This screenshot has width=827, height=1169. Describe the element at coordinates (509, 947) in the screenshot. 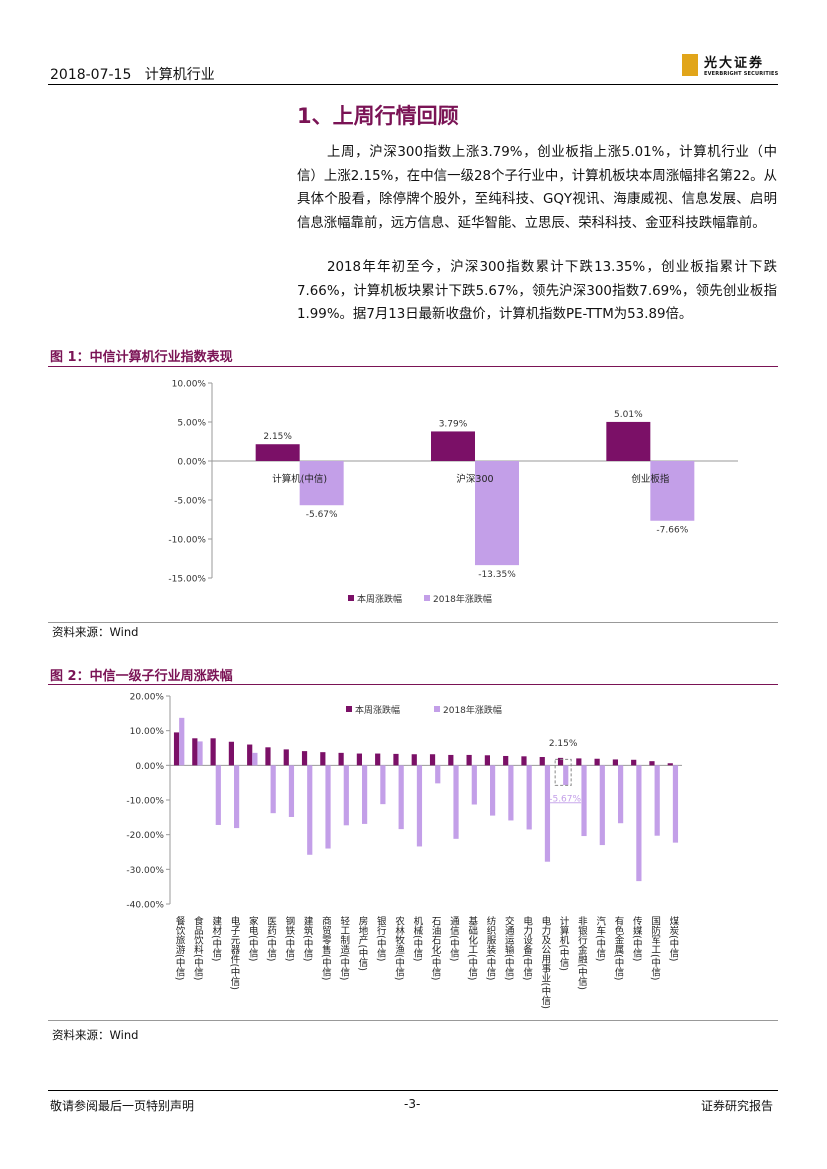

I see `c2-category-label: 交通运输(中信)` at that location.